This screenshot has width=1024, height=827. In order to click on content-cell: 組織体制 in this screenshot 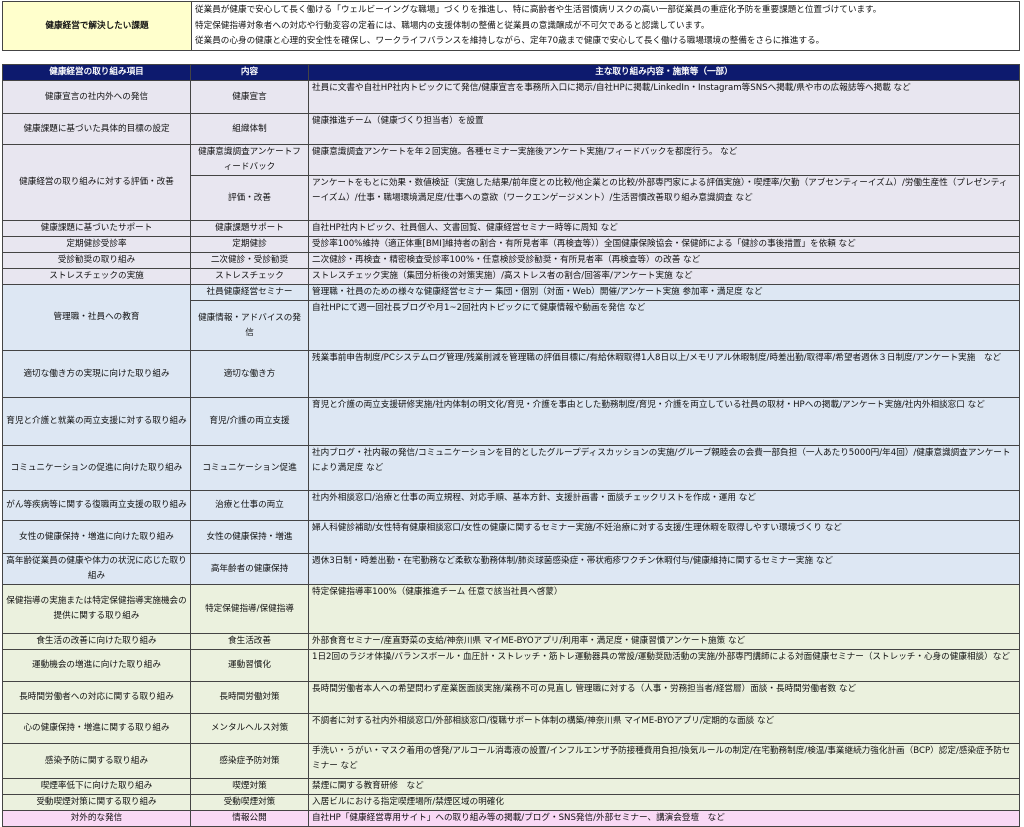, I will do `click(249, 129)`.